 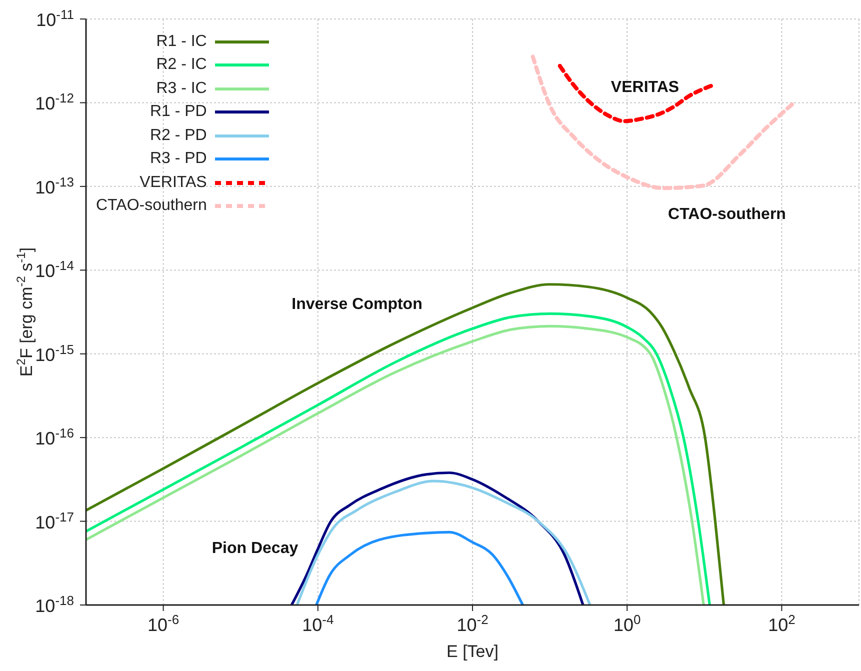 What do you see at coordinates (627, 623) in the screenshot?
I see `x-tick-label: 10$^{0}$` at bounding box center [627, 623].